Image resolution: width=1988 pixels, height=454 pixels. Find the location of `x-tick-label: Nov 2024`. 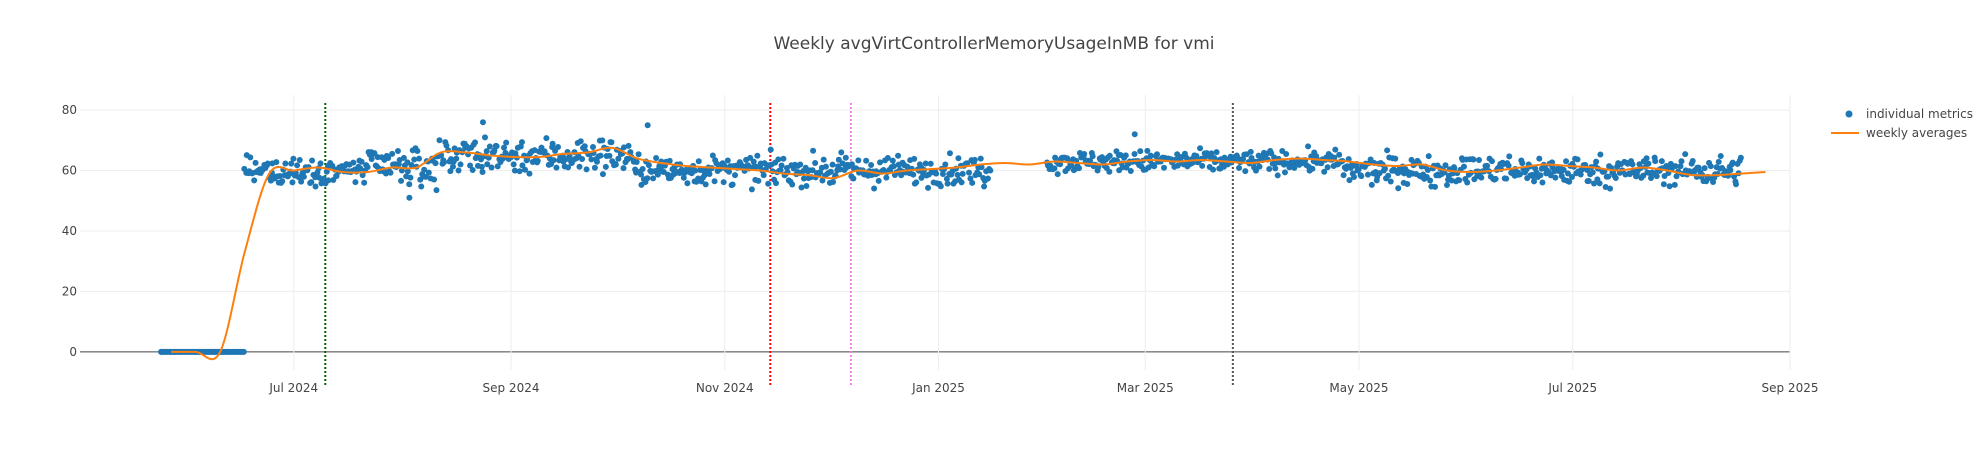

x-tick-label: Nov 2024 is located at coordinates (725, 388).